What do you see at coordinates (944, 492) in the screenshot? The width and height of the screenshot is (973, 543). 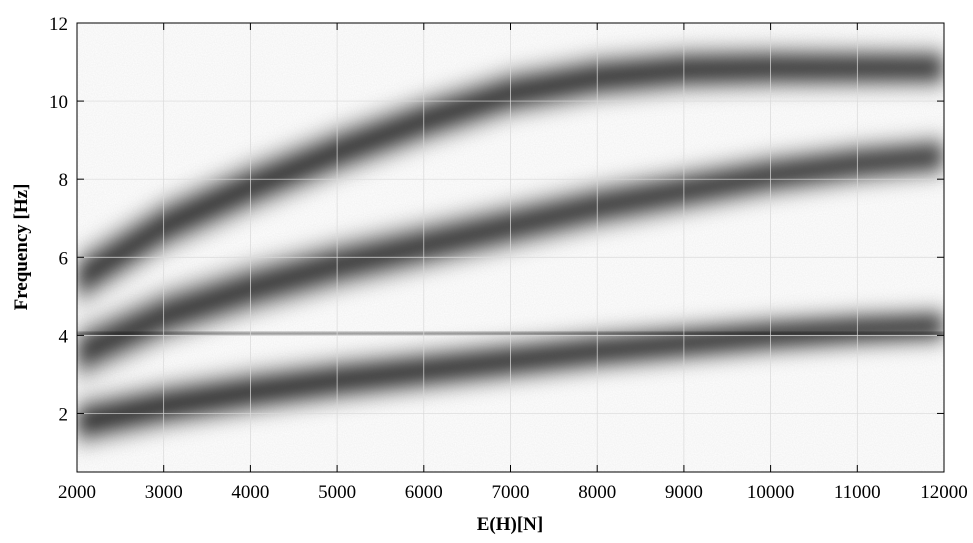 I see `x-tick-label: 12000` at bounding box center [944, 492].